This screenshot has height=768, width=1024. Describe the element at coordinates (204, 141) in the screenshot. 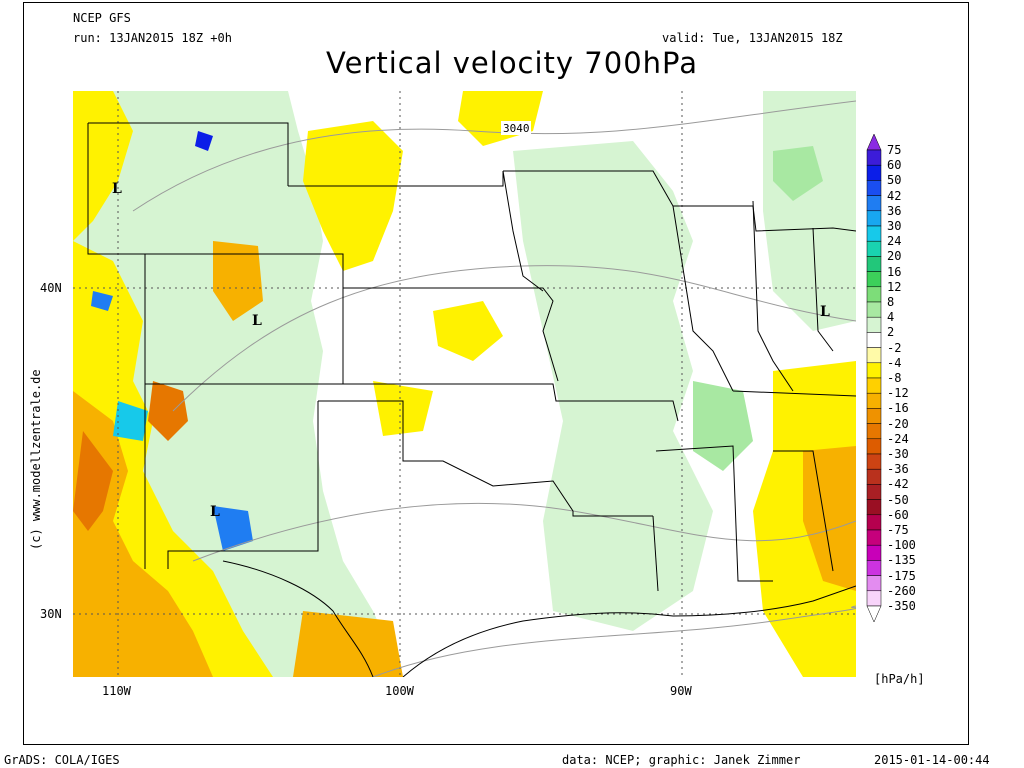

I see `field-blue-wy` at that location.